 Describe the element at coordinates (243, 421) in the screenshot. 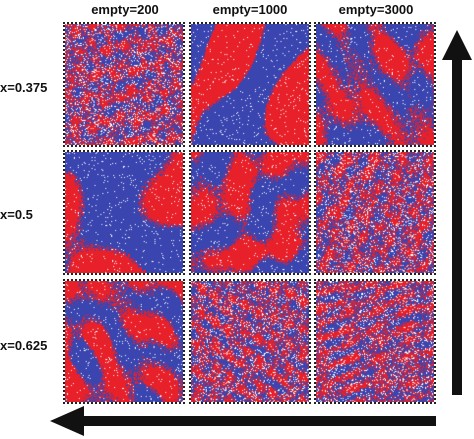

I see `leftward-arrow` at that location.